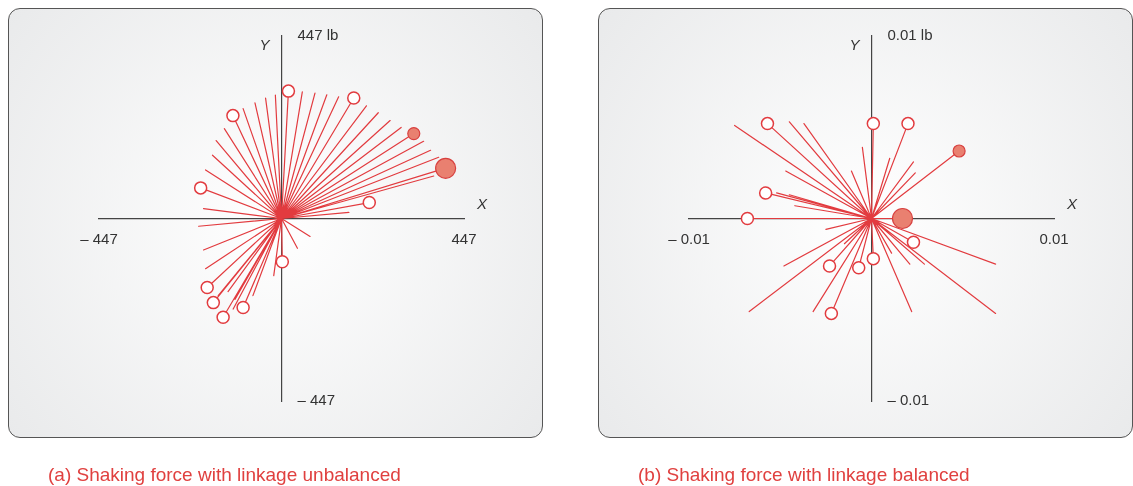 This screenshot has width=1133, height=486. I want to click on y-tick-label: 0.01 lb, so click(910, 35).